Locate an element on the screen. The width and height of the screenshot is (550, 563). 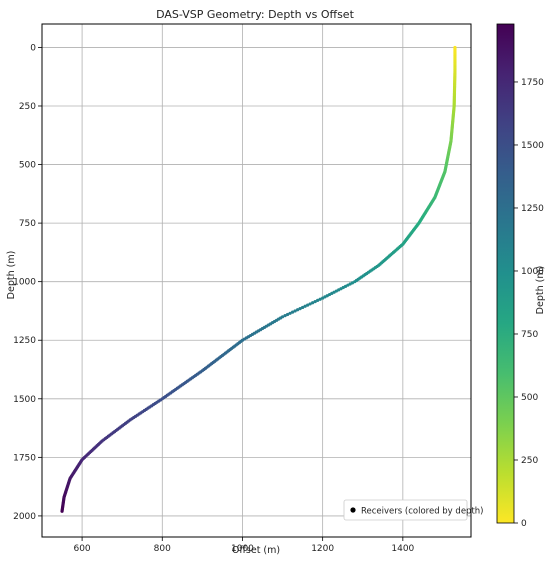
y-tick-label: 2000 is located at coordinates (24, 517).